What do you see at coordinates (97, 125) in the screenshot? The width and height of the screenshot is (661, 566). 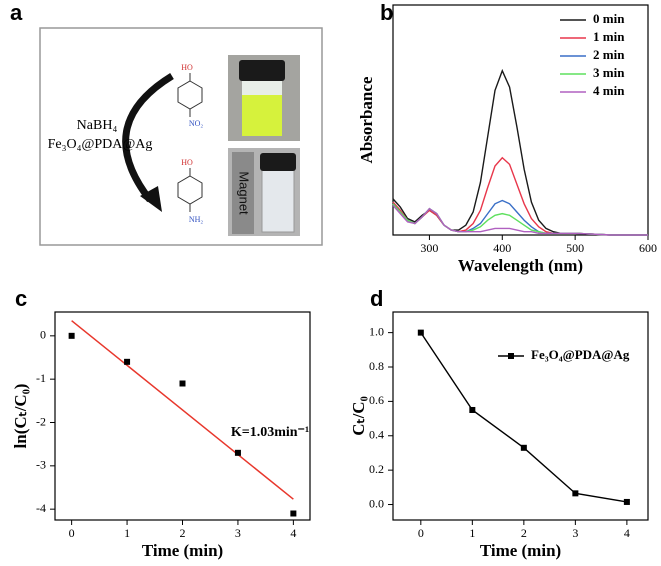 I see `reagent: NaBH₄` at bounding box center [97, 125].